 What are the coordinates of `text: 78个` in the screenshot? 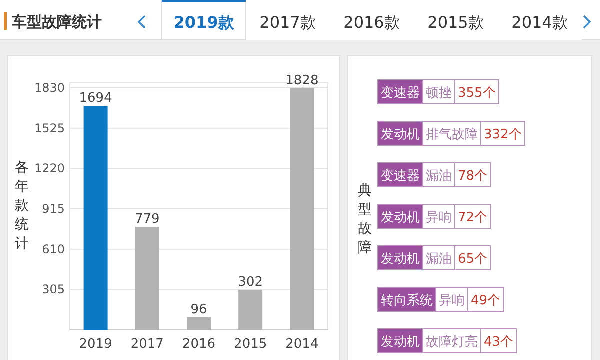 It's located at (473, 176).